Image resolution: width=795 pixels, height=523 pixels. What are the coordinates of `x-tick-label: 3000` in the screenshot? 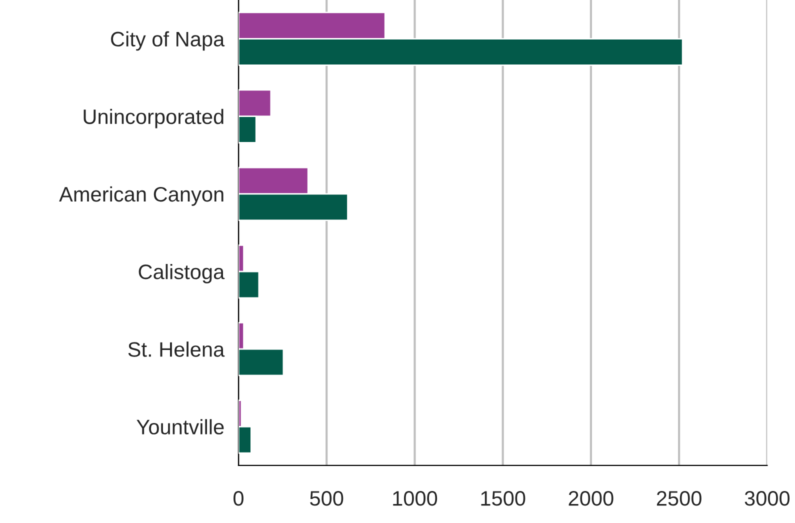 It's located at (767, 498).